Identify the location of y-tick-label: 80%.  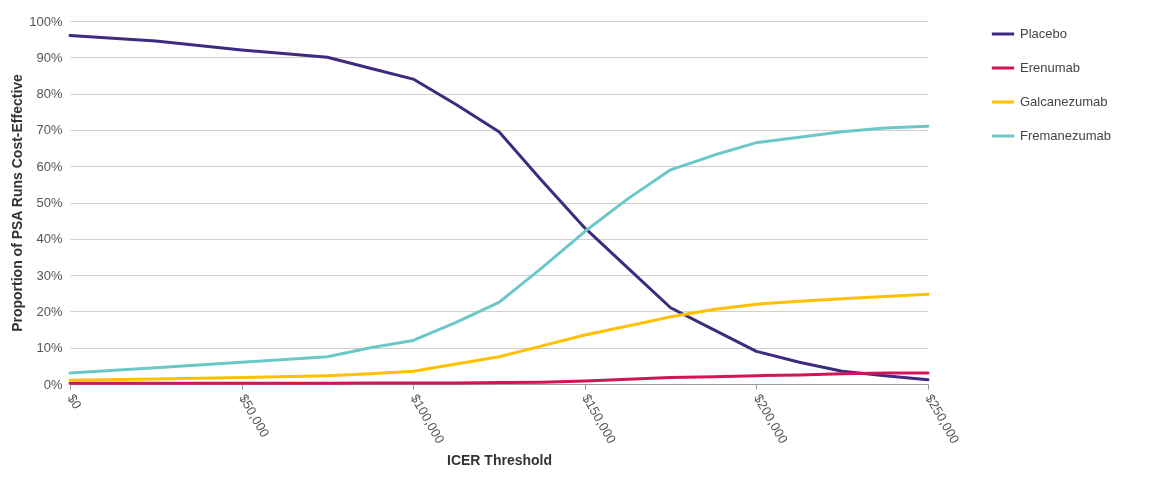
(49, 94).